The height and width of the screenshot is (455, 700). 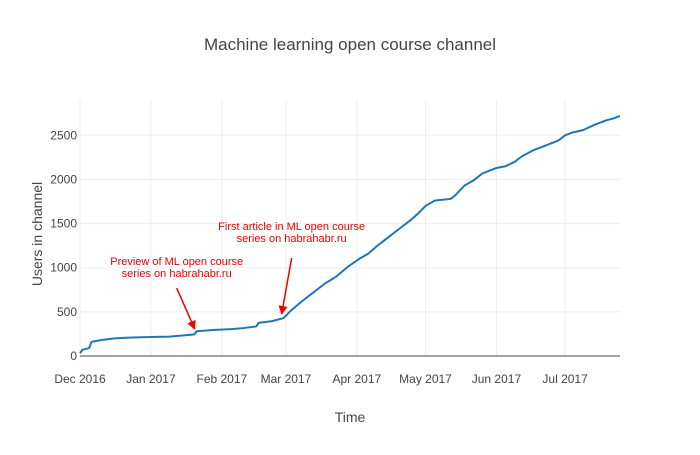 What do you see at coordinates (63, 179) in the screenshot?
I see `y-tick-label: 2000` at bounding box center [63, 179].